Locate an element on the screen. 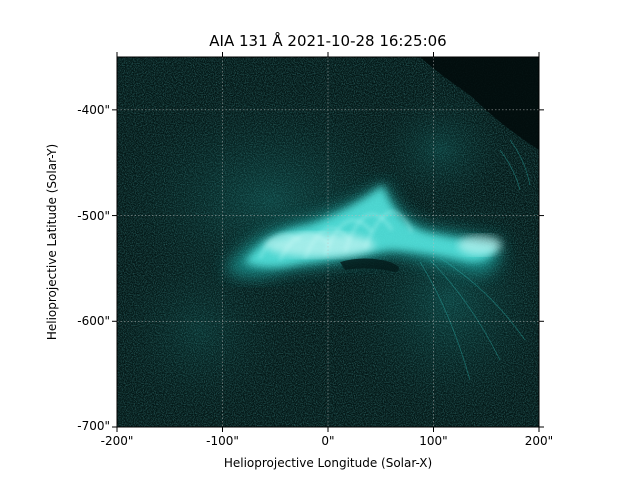 This screenshot has height=480, width=640. y-tick-label: -600" is located at coordinates (93, 321).